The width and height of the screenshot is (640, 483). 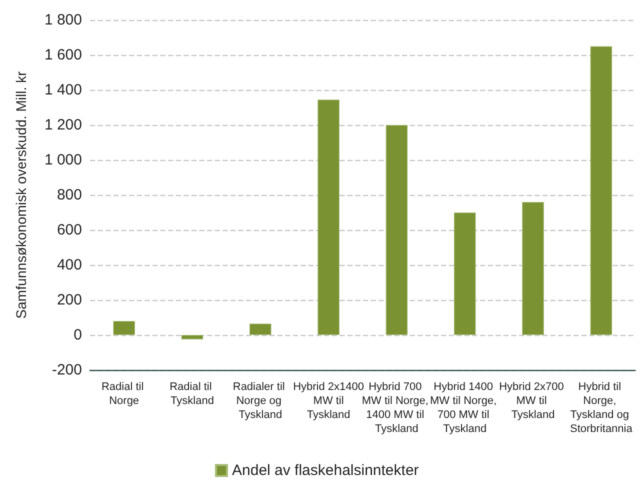 I want to click on x-tick-label: Hybrid til Norge, Tyskland og Storbritannia, so click(x=602, y=408).